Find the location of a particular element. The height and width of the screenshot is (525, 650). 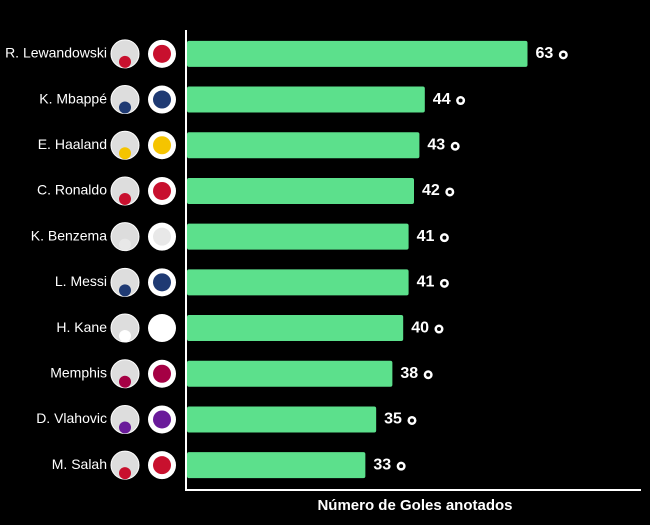

y-tick-label: D. Vlahovic is located at coordinates (71, 418).